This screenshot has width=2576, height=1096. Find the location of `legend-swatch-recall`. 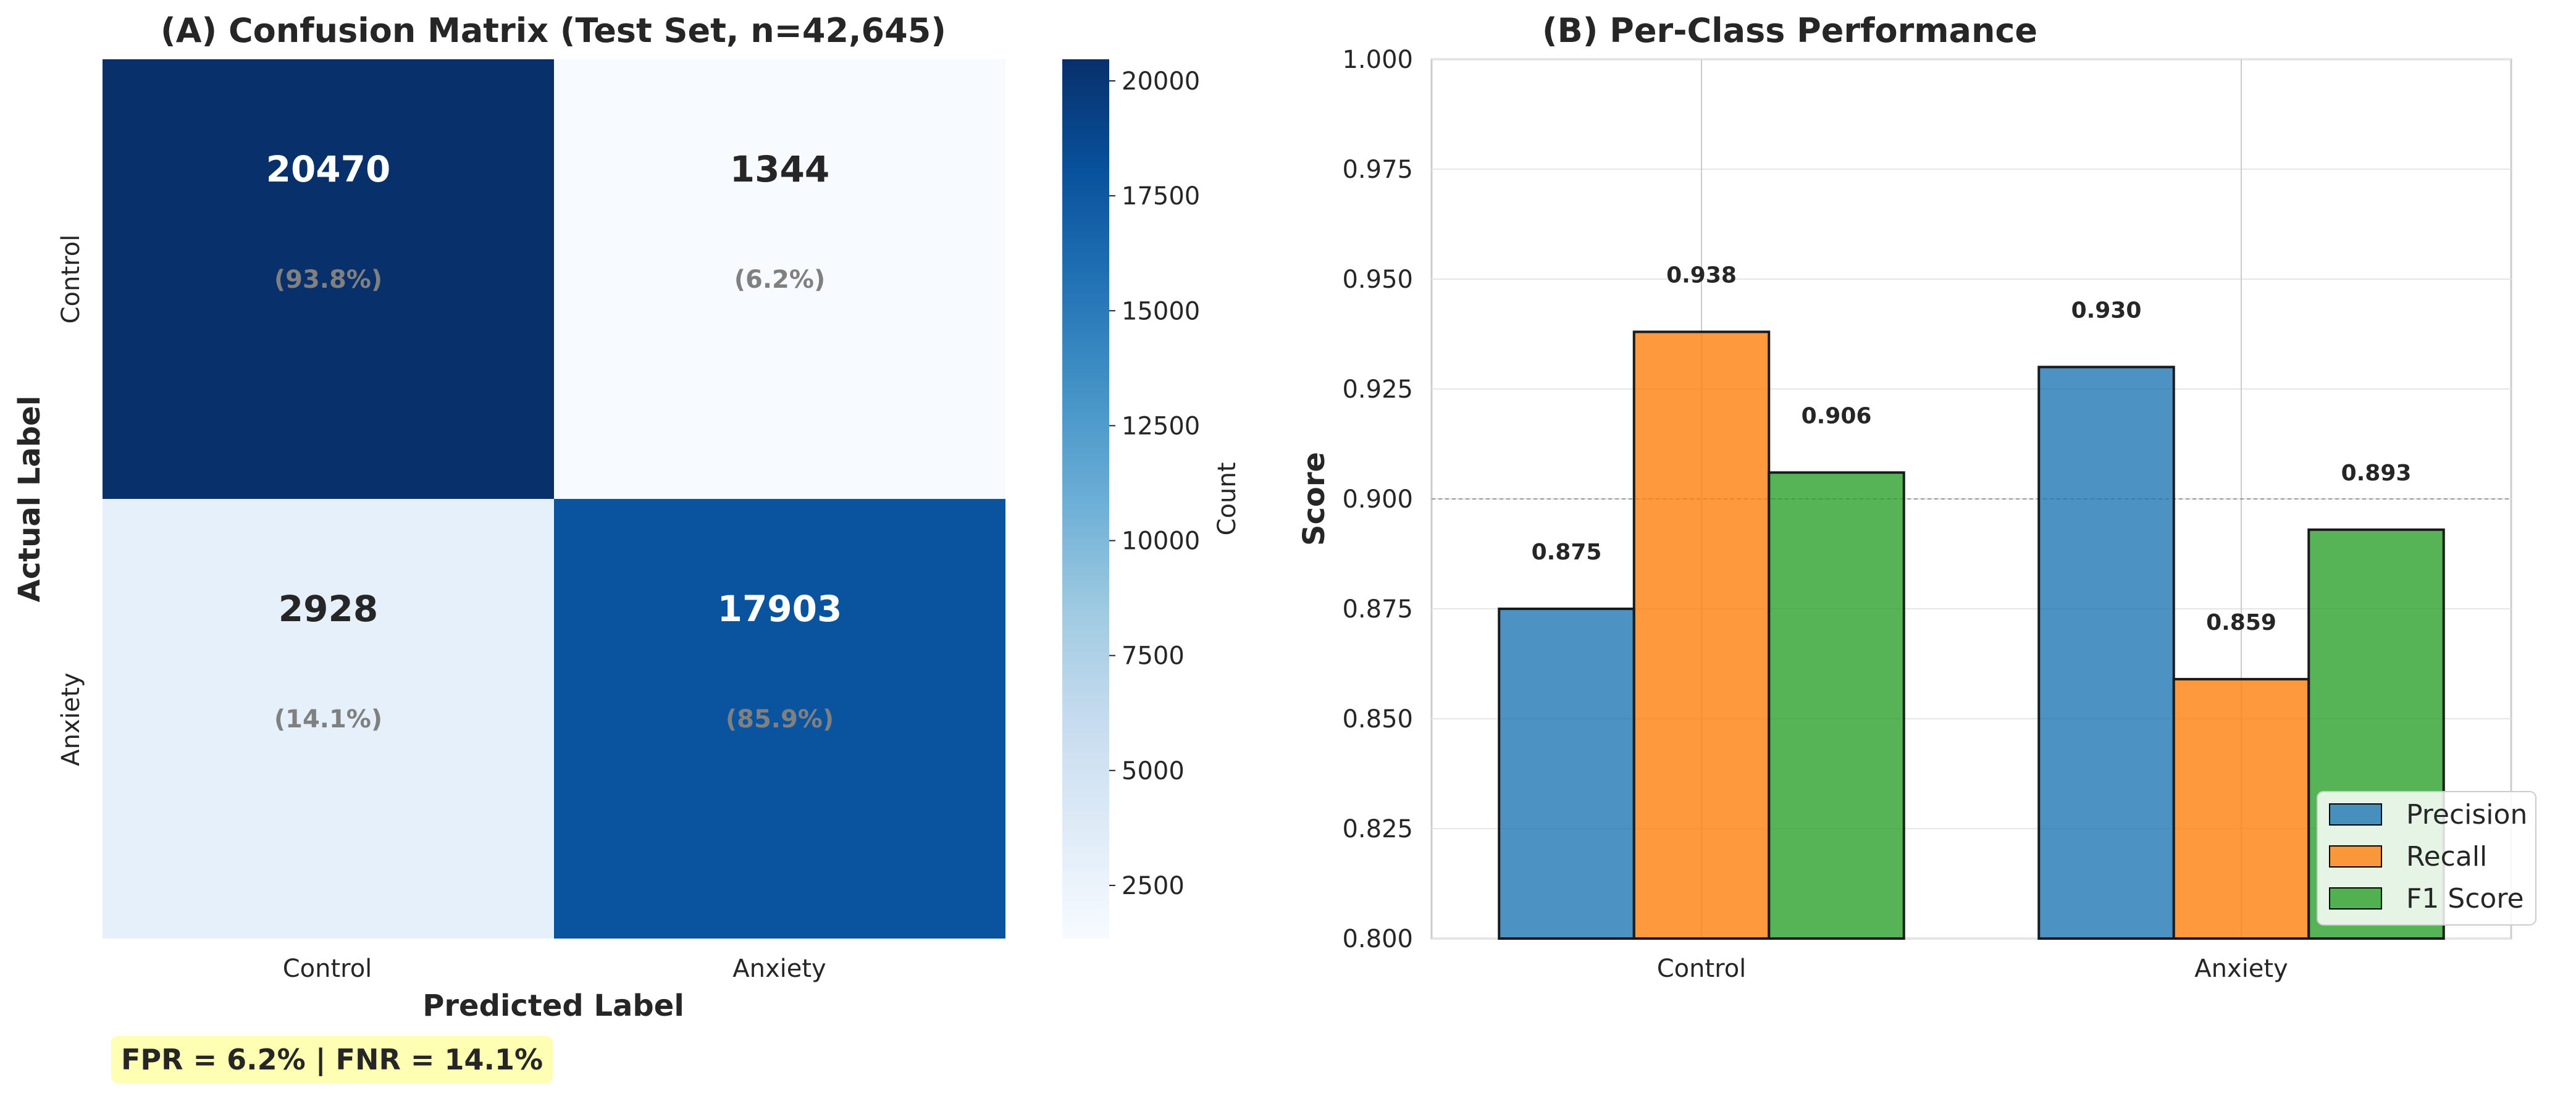

legend-swatch-recall is located at coordinates (2356, 856).